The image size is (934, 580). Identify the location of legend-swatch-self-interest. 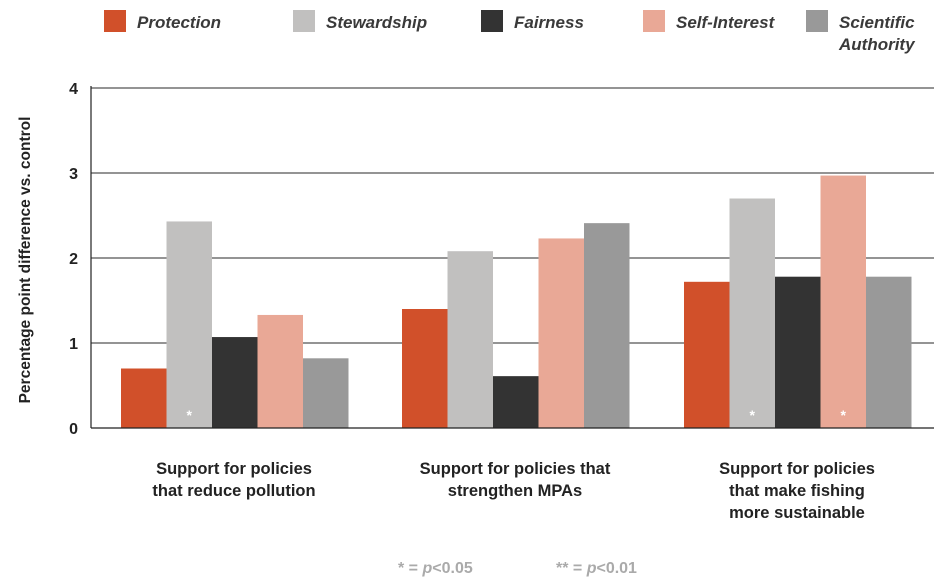
(654, 21).